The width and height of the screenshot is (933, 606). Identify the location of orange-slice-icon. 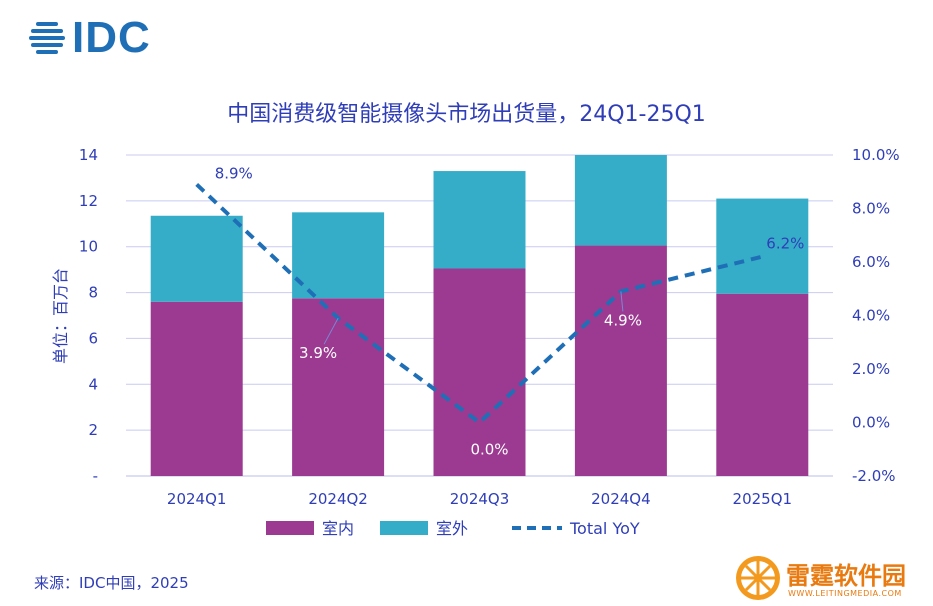
(758, 578).